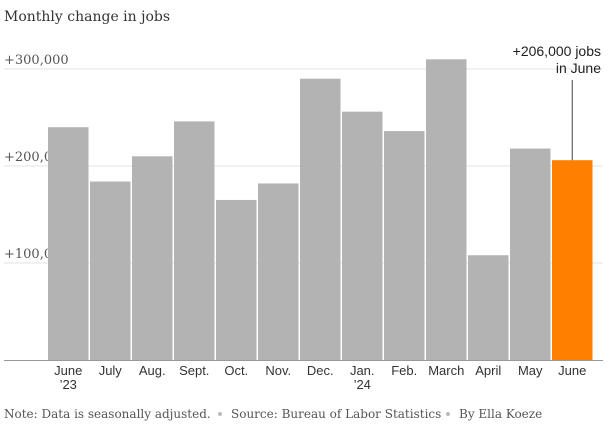 This screenshot has width=614, height=432. What do you see at coordinates (362, 384) in the screenshot?
I see `x-tick-sublabel: ’24` at bounding box center [362, 384].